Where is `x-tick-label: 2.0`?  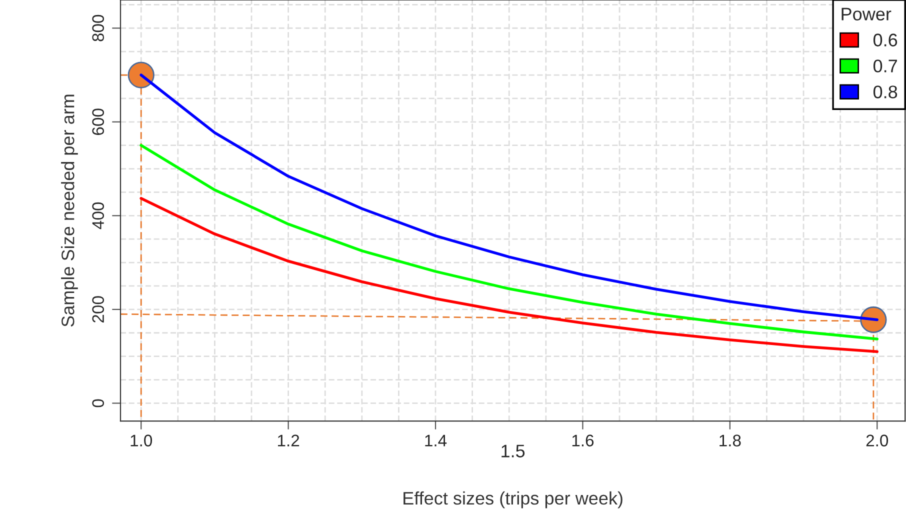 x-tick-label: 2.0 is located at coordinates (877, 440).